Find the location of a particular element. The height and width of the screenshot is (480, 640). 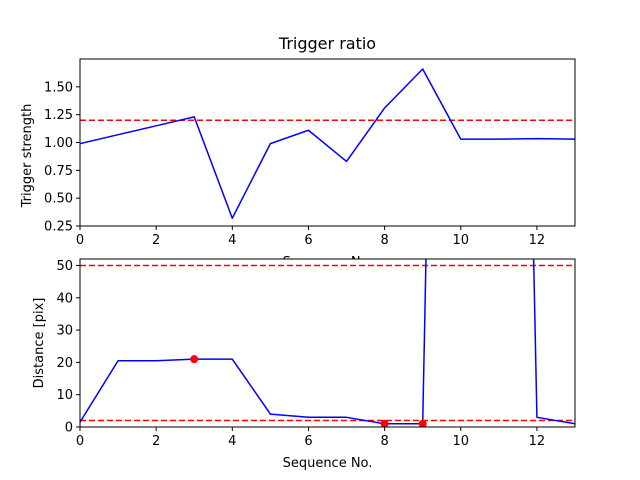

y-tick-label: 10 is located at coordinates (64, 395).